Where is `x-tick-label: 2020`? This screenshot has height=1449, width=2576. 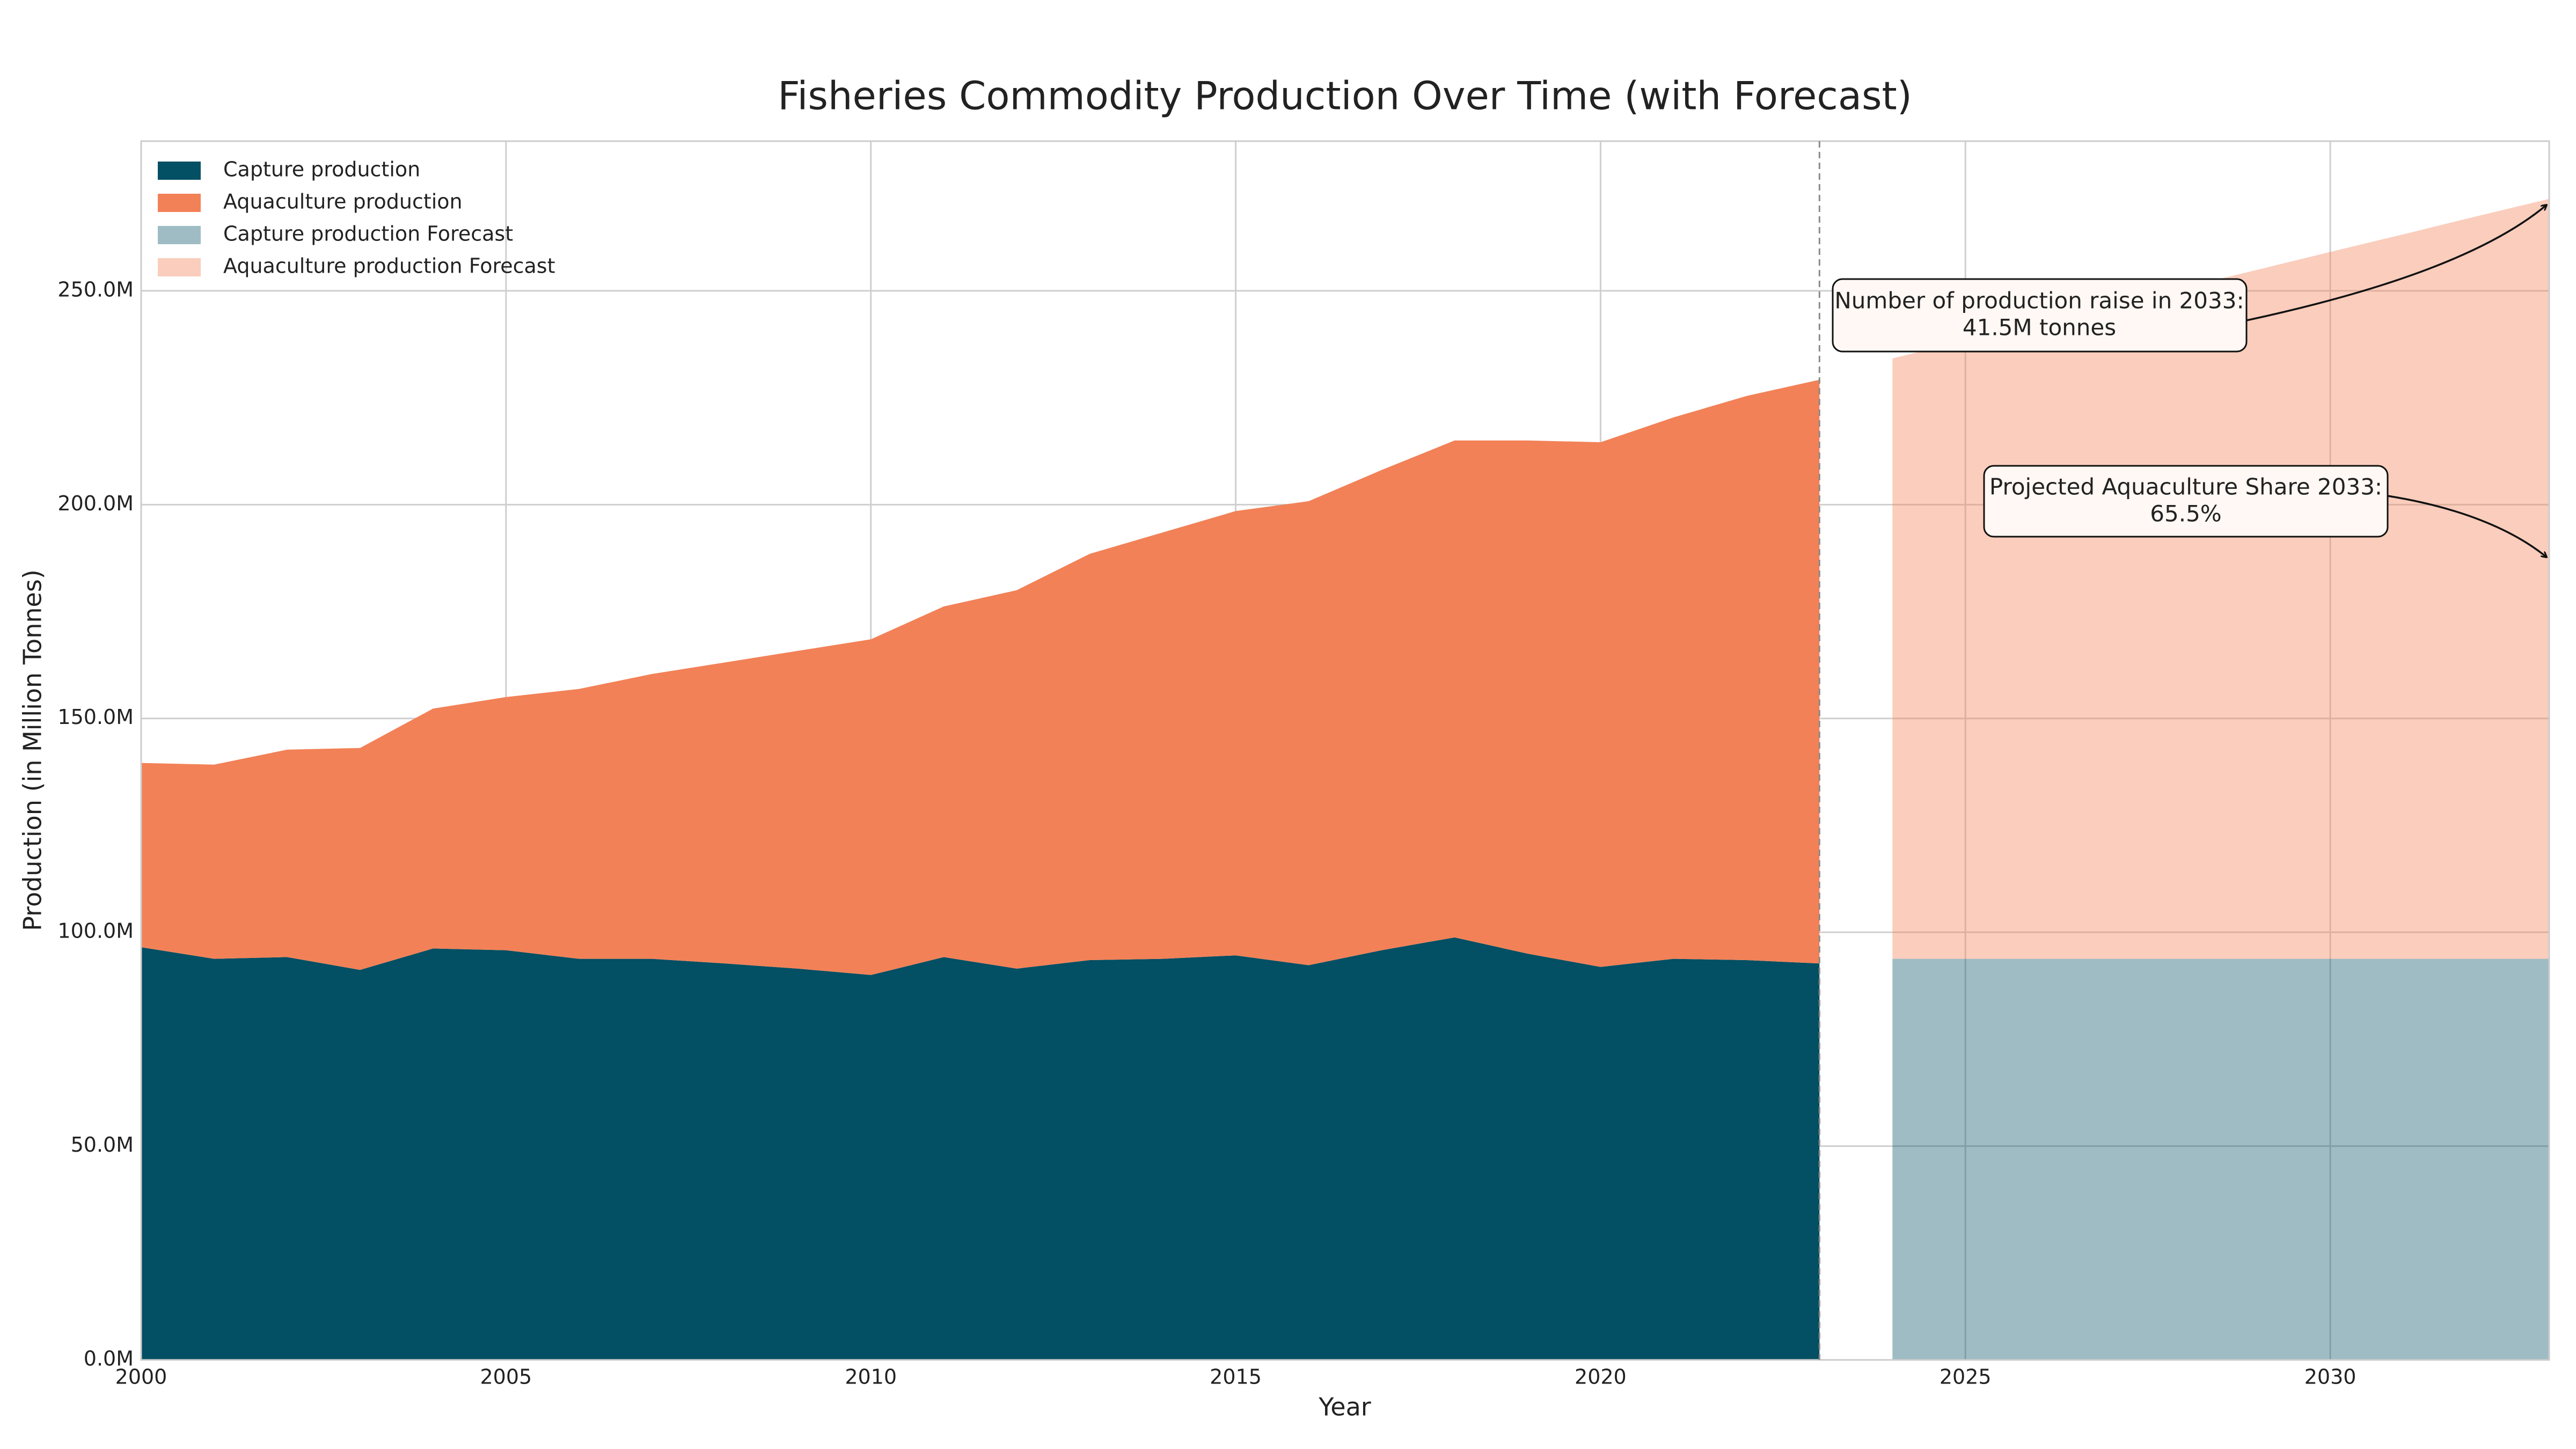
x-tick-label: 2020 is located at coordinates (1601, 1377).